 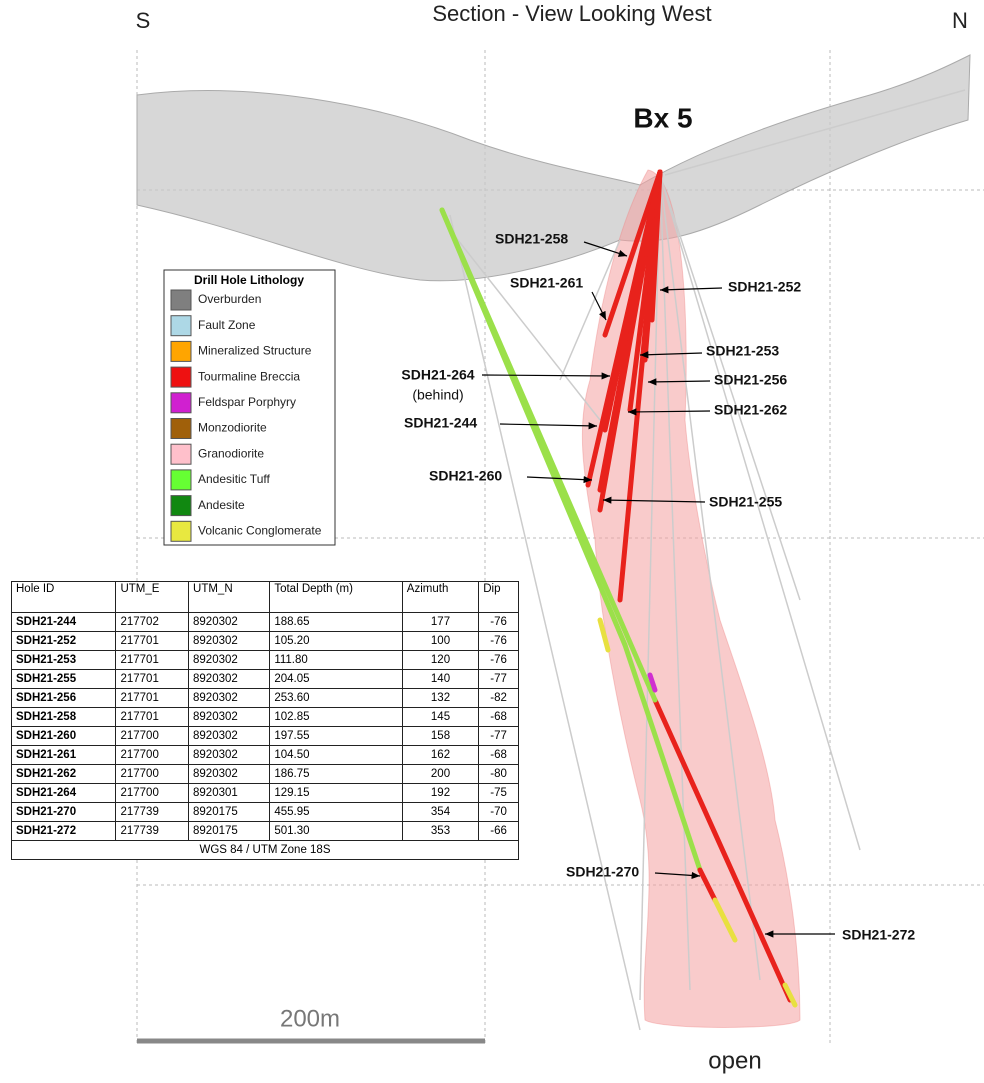 What do you see at coordinates (336, 622) in the screenshot?
I see `table-cell: 188.65` at bounding box center [336, 622].